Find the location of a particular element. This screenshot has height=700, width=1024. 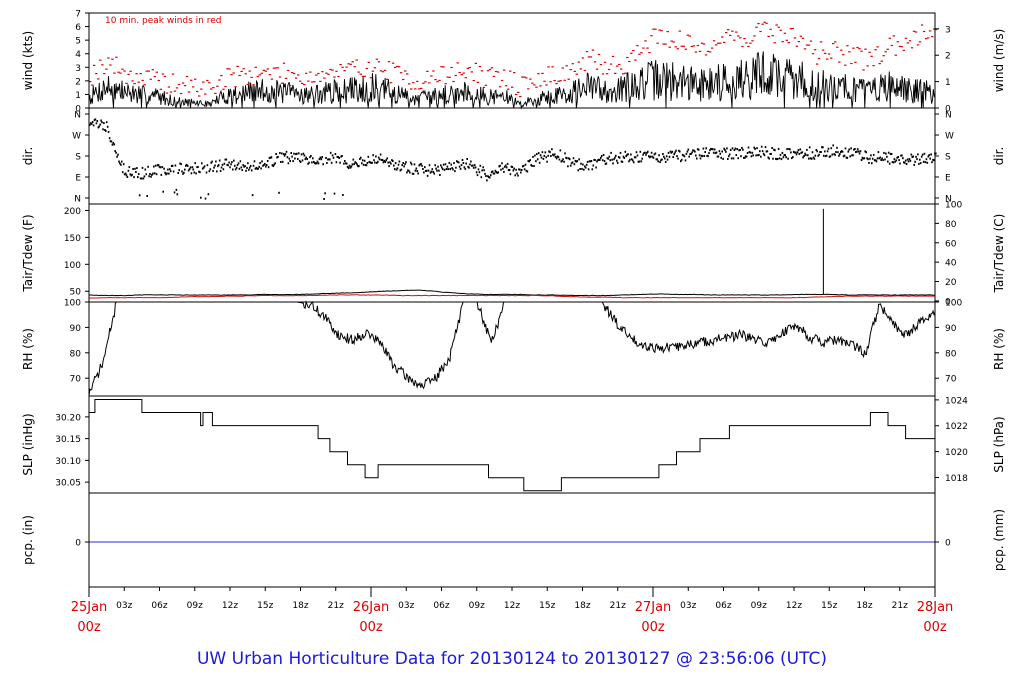

temperature-ytick-label-right: 80 is located at coordinates (951, 225).